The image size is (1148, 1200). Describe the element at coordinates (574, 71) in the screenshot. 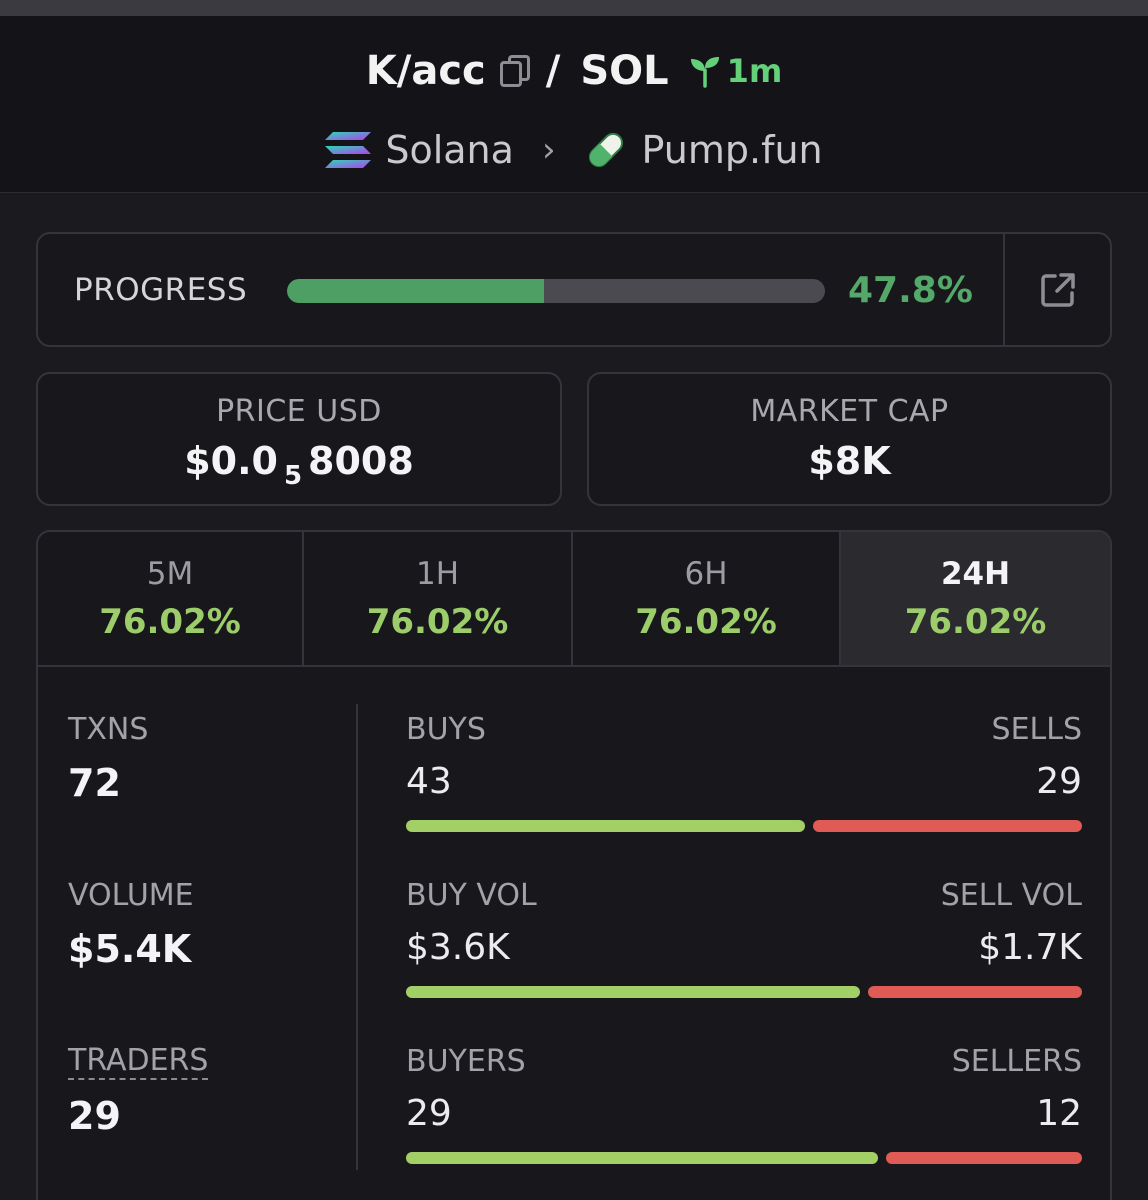

I see `pair-title: K/acc / SOL 1m` at that location.